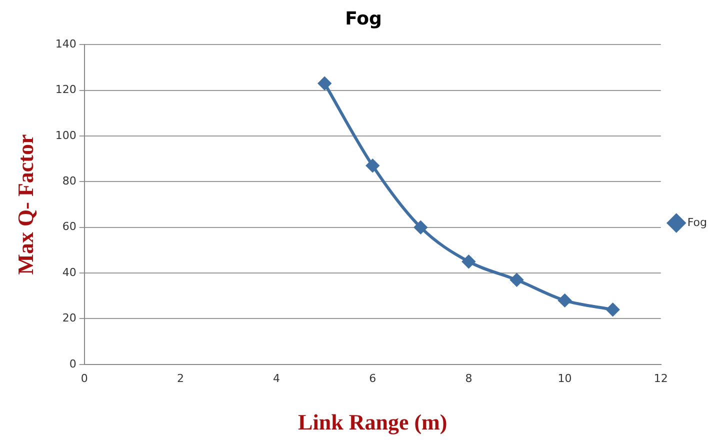 The height and width of the screenshot is (446, 727). Describe the element at coordinates (276, 378) in the screenshot. I see `x-tick-label: 4` at that location.